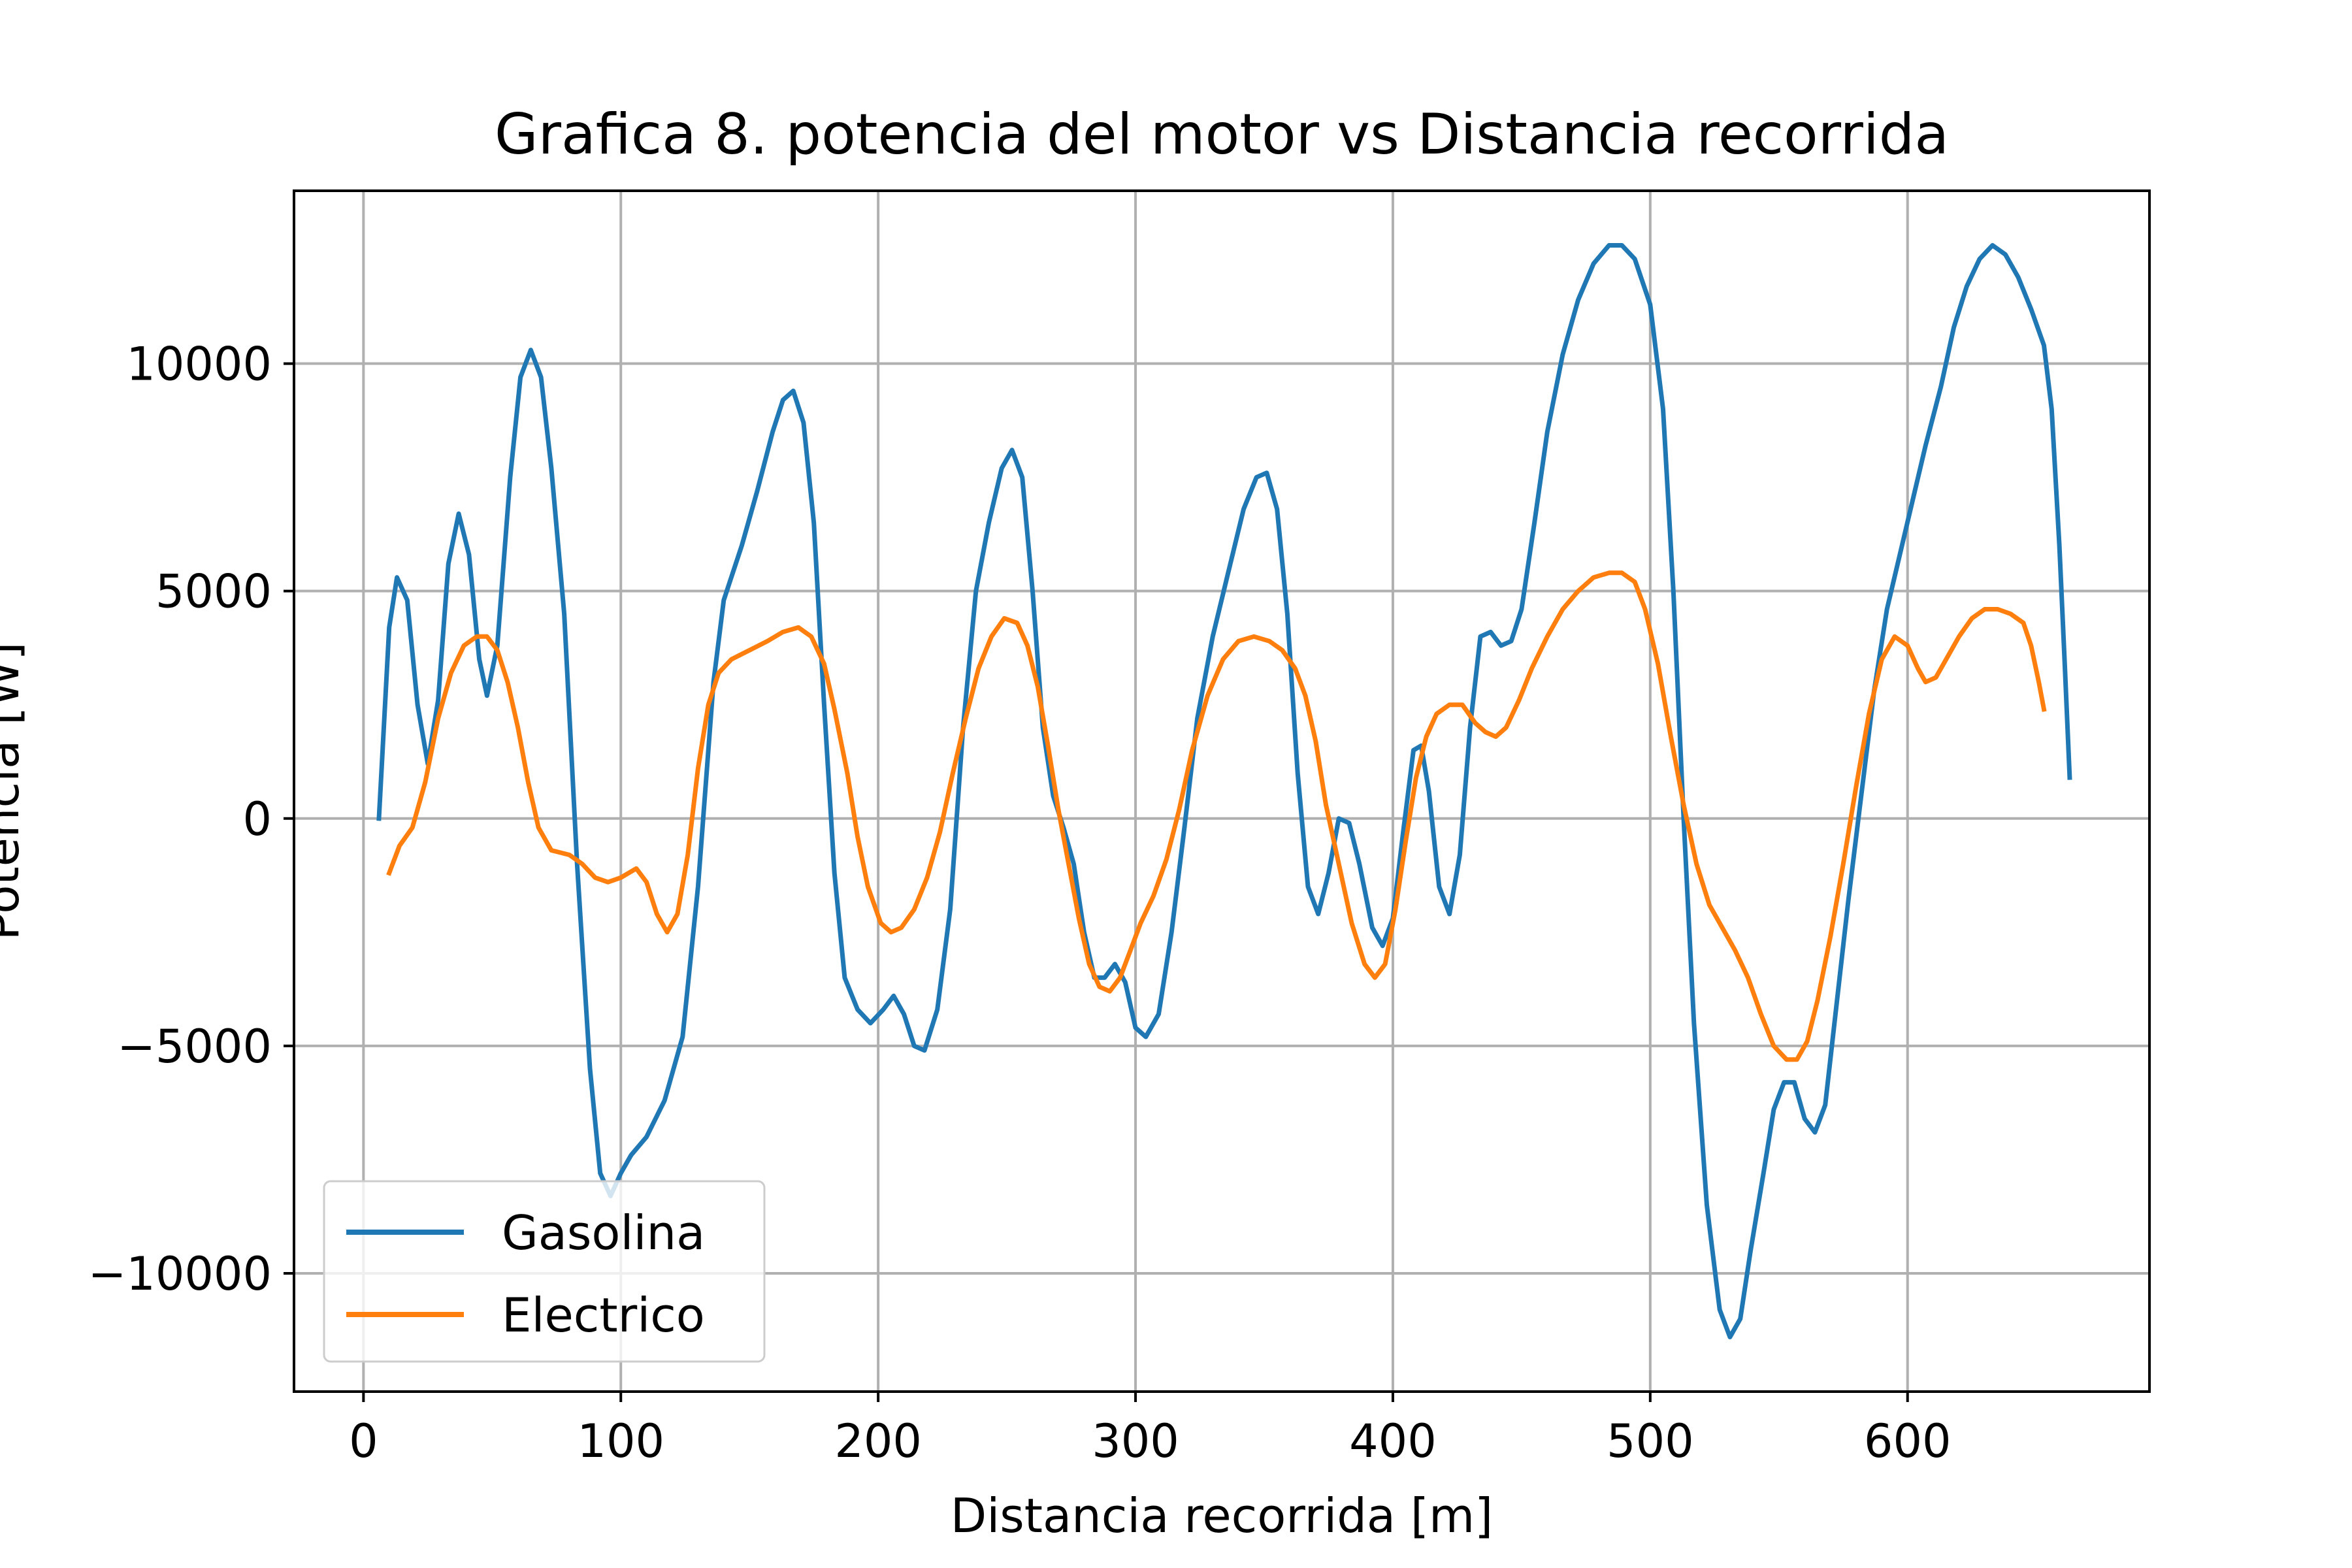 The image size is (2352, 1568). I want to click on legend-label-gasolina: Gasolina, so click(603, 1232).